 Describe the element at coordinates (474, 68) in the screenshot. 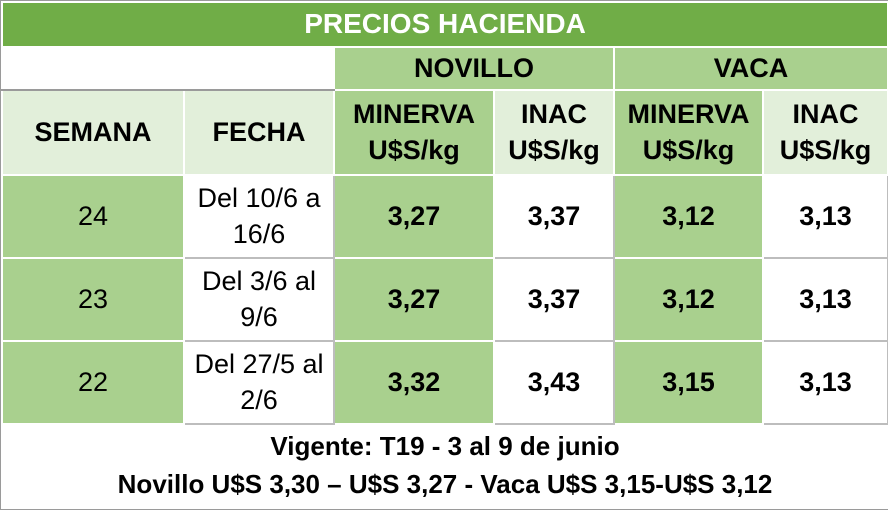

I see `group-header: NOVILLO` at that location.